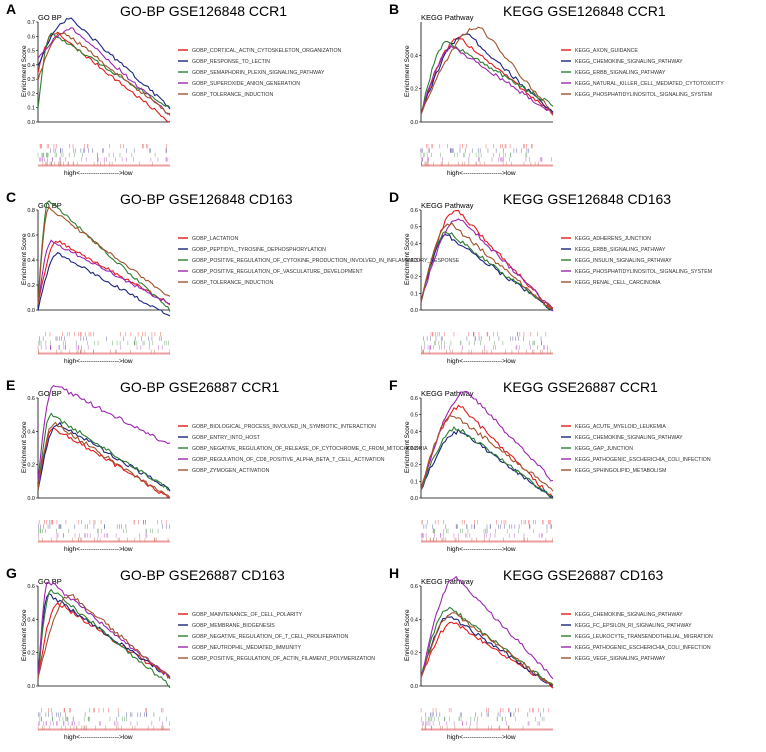 The image size is (766, 752). Describe the element at coordinates (606, 51) in the screenshot. I see `legend-label: KEGG_AXON_GUIDANCE` at that location.